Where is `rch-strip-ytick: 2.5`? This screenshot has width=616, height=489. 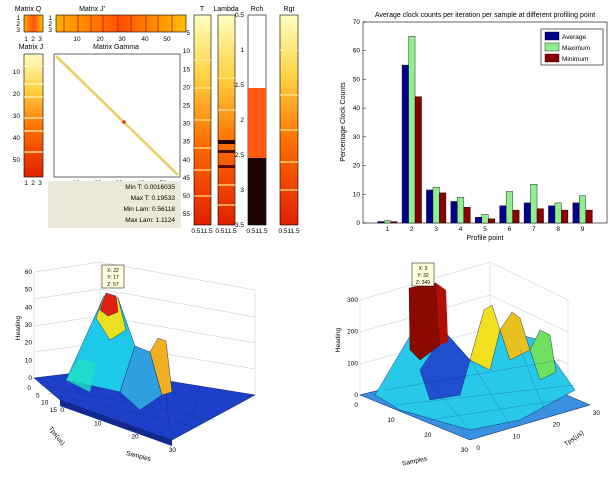
rch-strip-ytick: 2.5 is located at coordinates (239, 155).